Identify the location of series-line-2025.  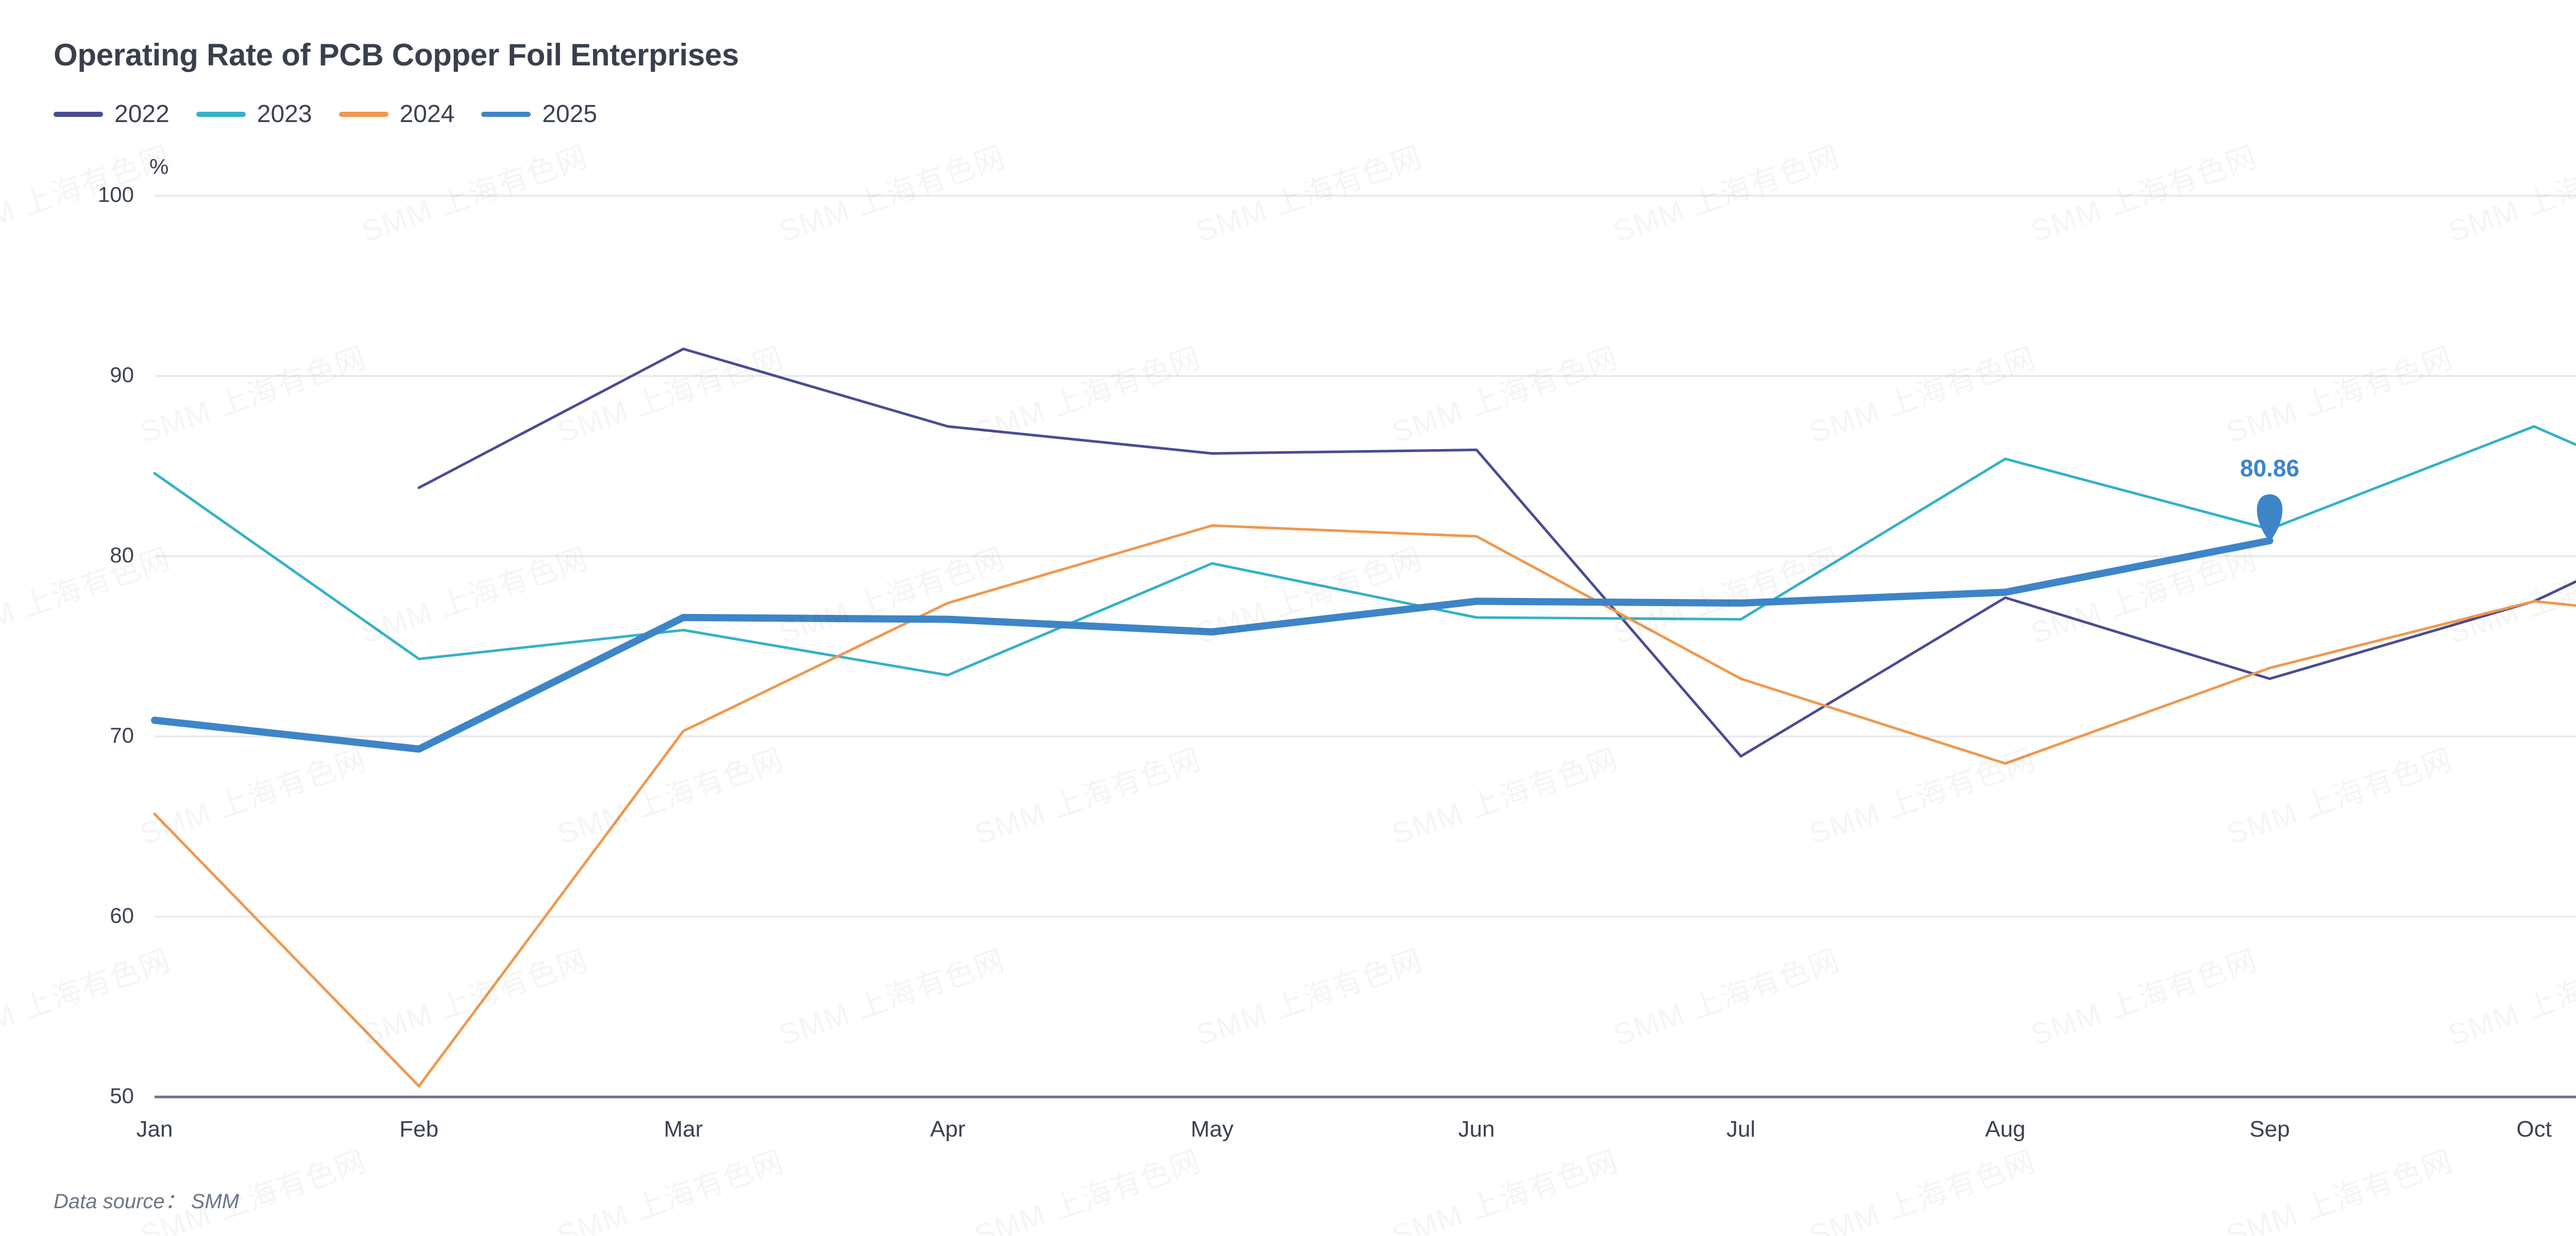
(1212, 645).